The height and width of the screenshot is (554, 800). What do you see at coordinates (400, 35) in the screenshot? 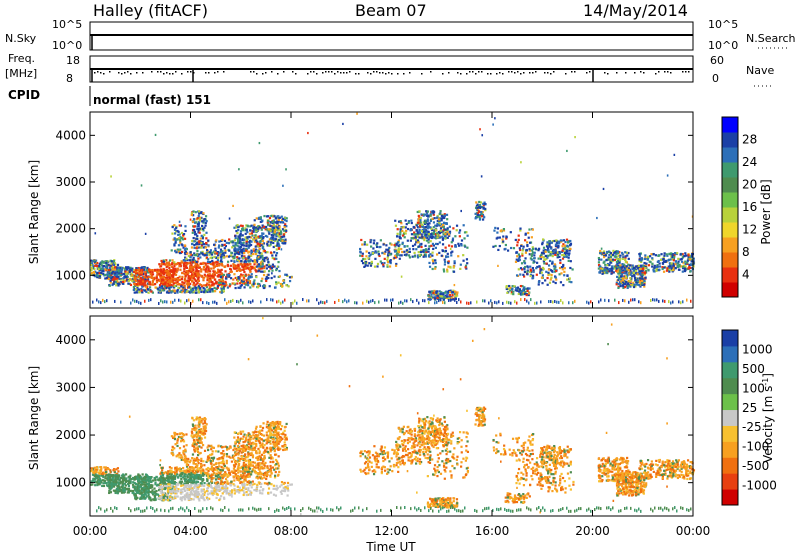
I see `sky-panel: N.Sky 10^5 10^0 10^5 10^0 N.Search` at bounding box center [400, 35].